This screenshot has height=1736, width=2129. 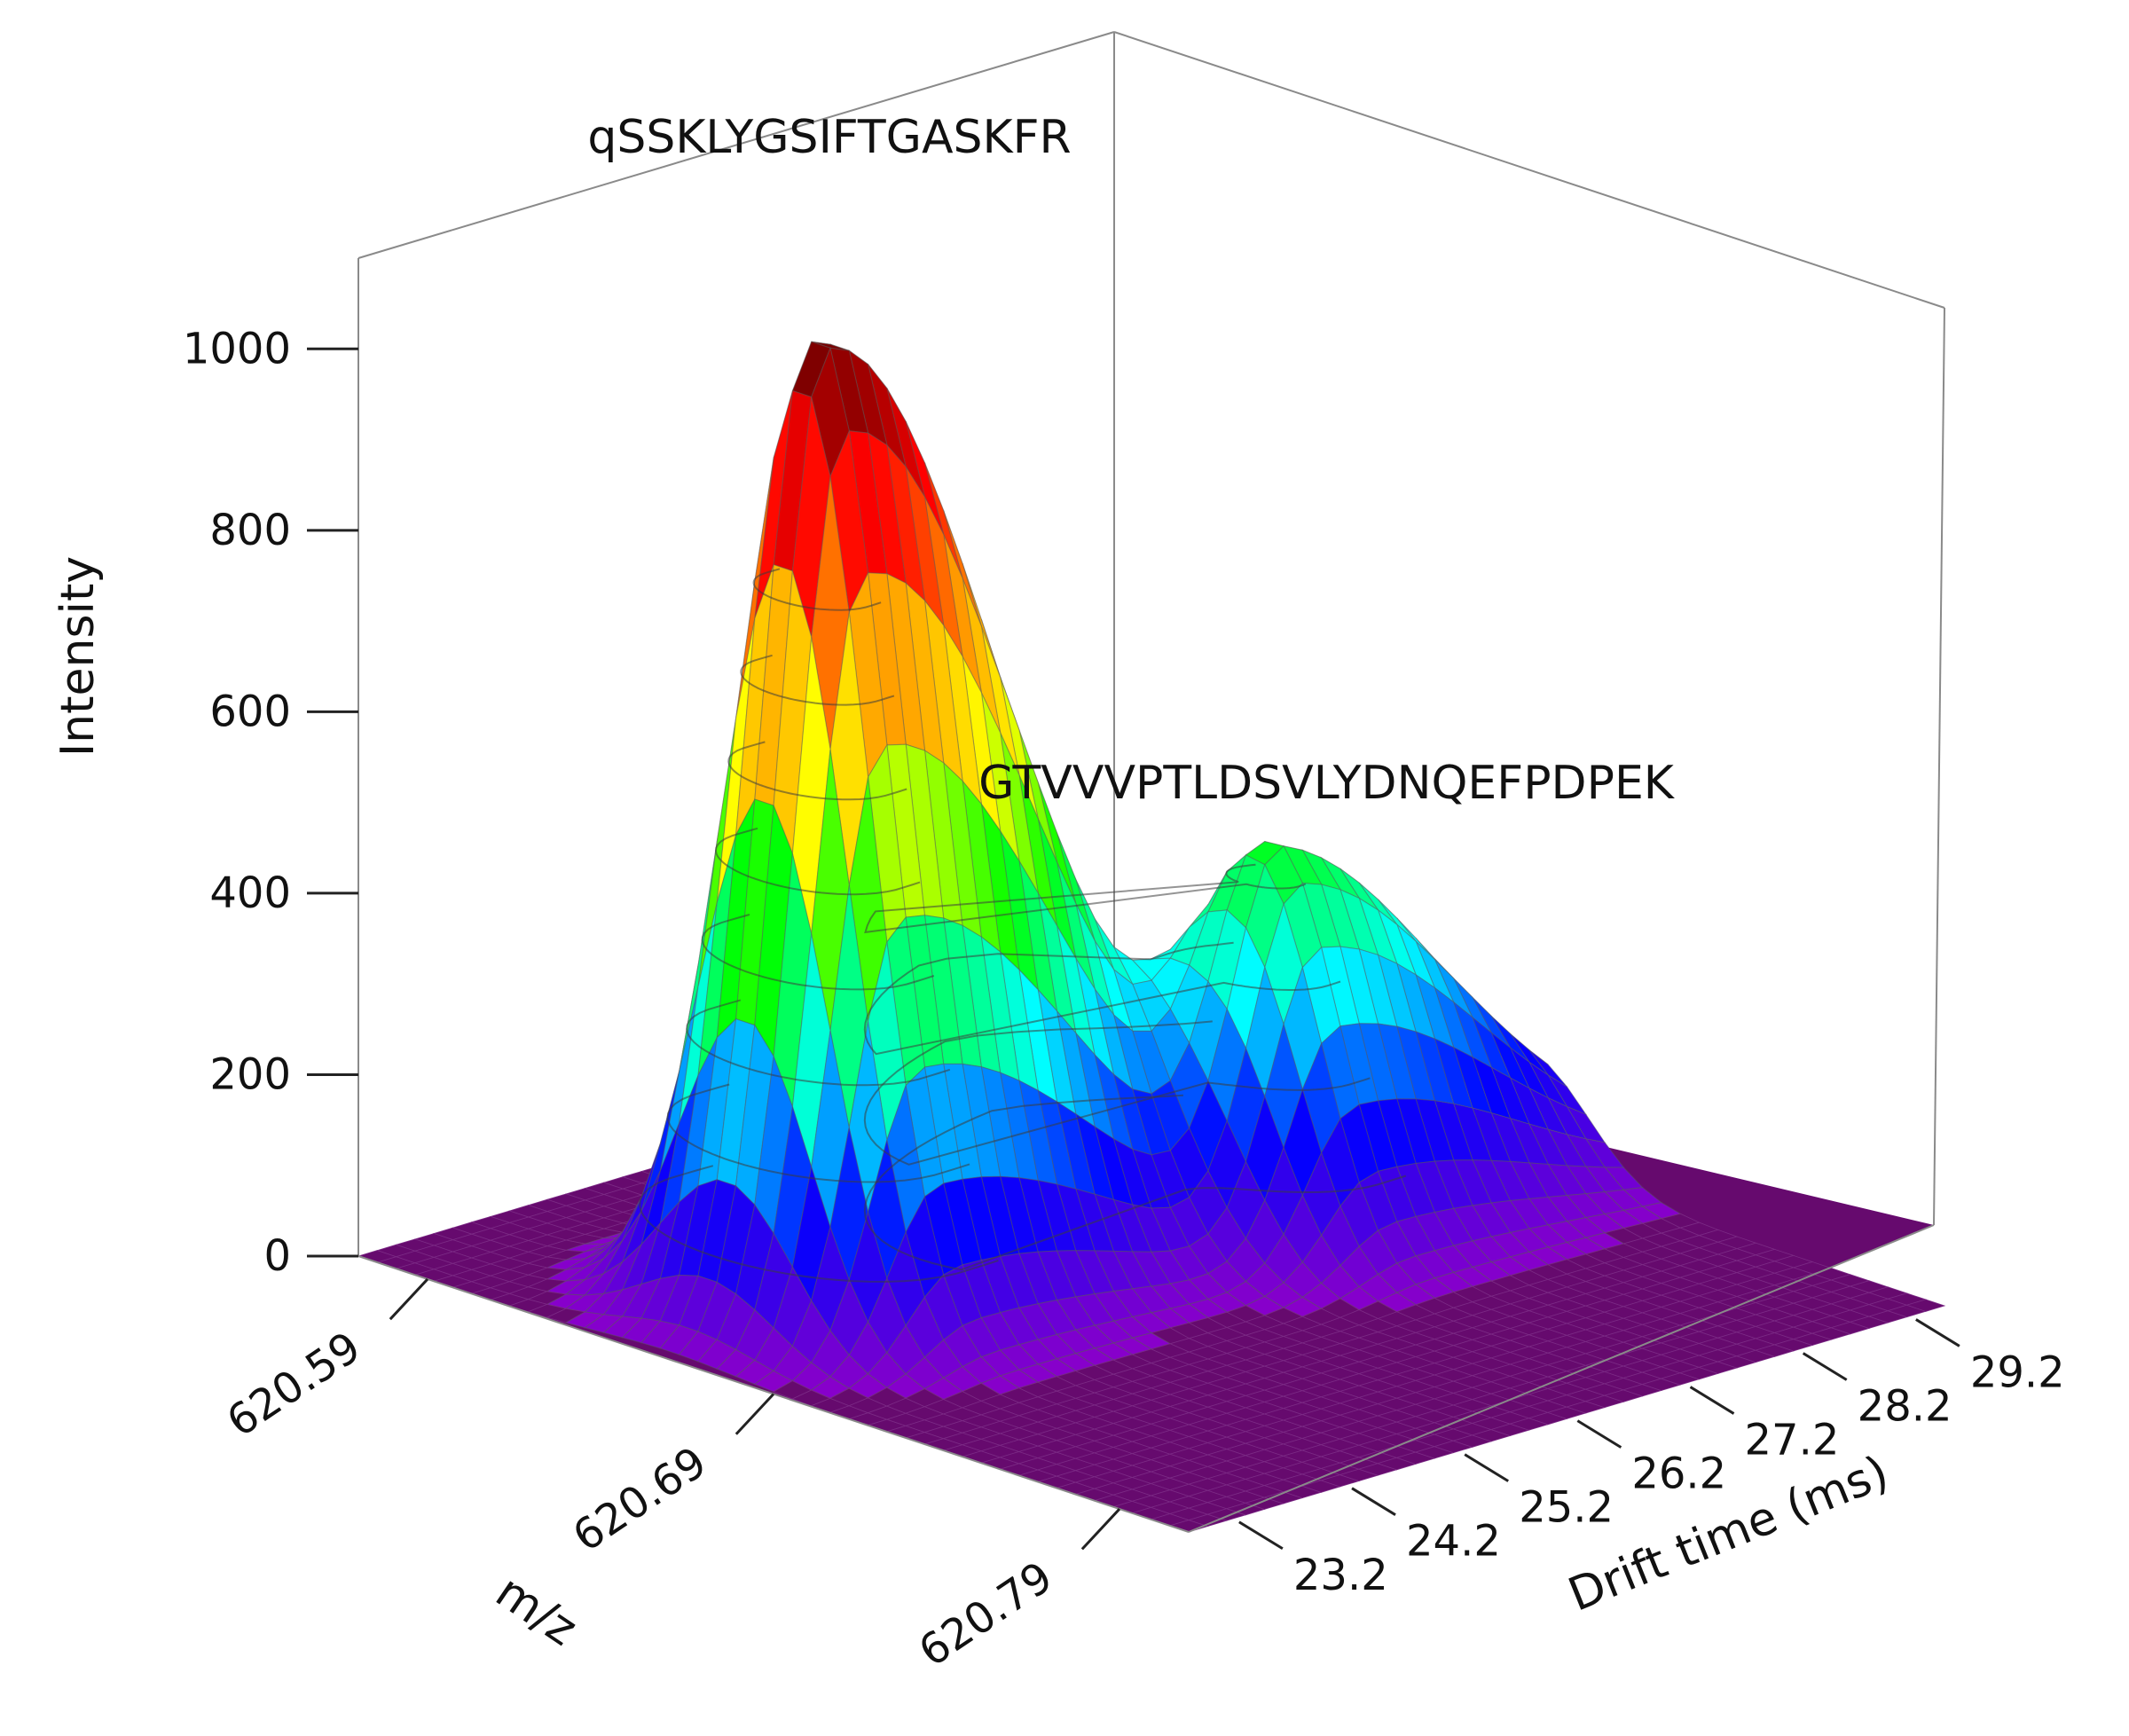 I want to click on y-tick-label: 24.2, so click(x=1453, y=1542).